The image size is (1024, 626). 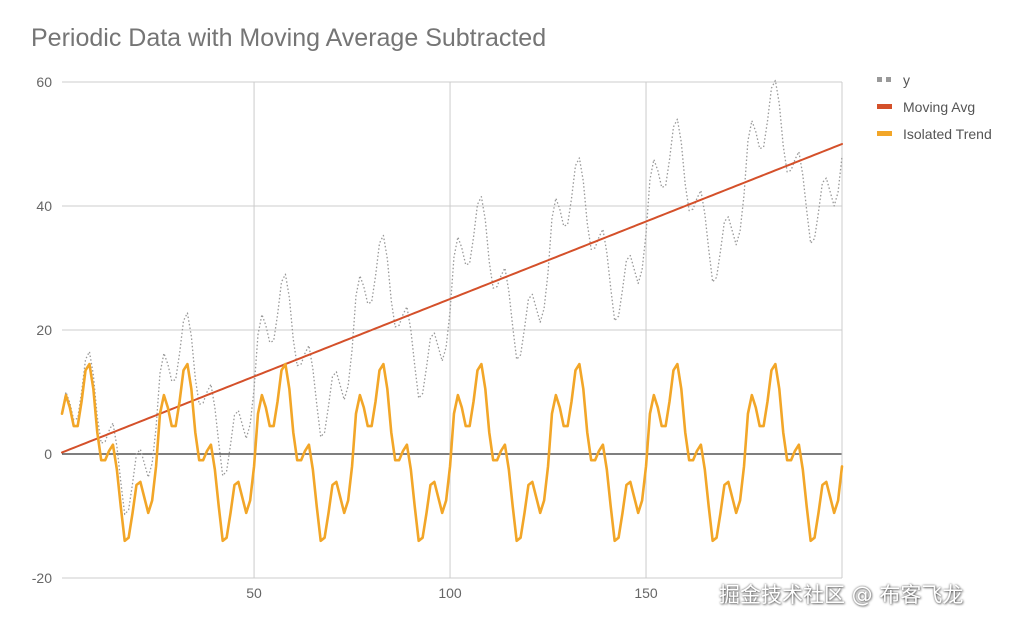 I want to click on y-tick-label: 60, so click(x=44, y=82).